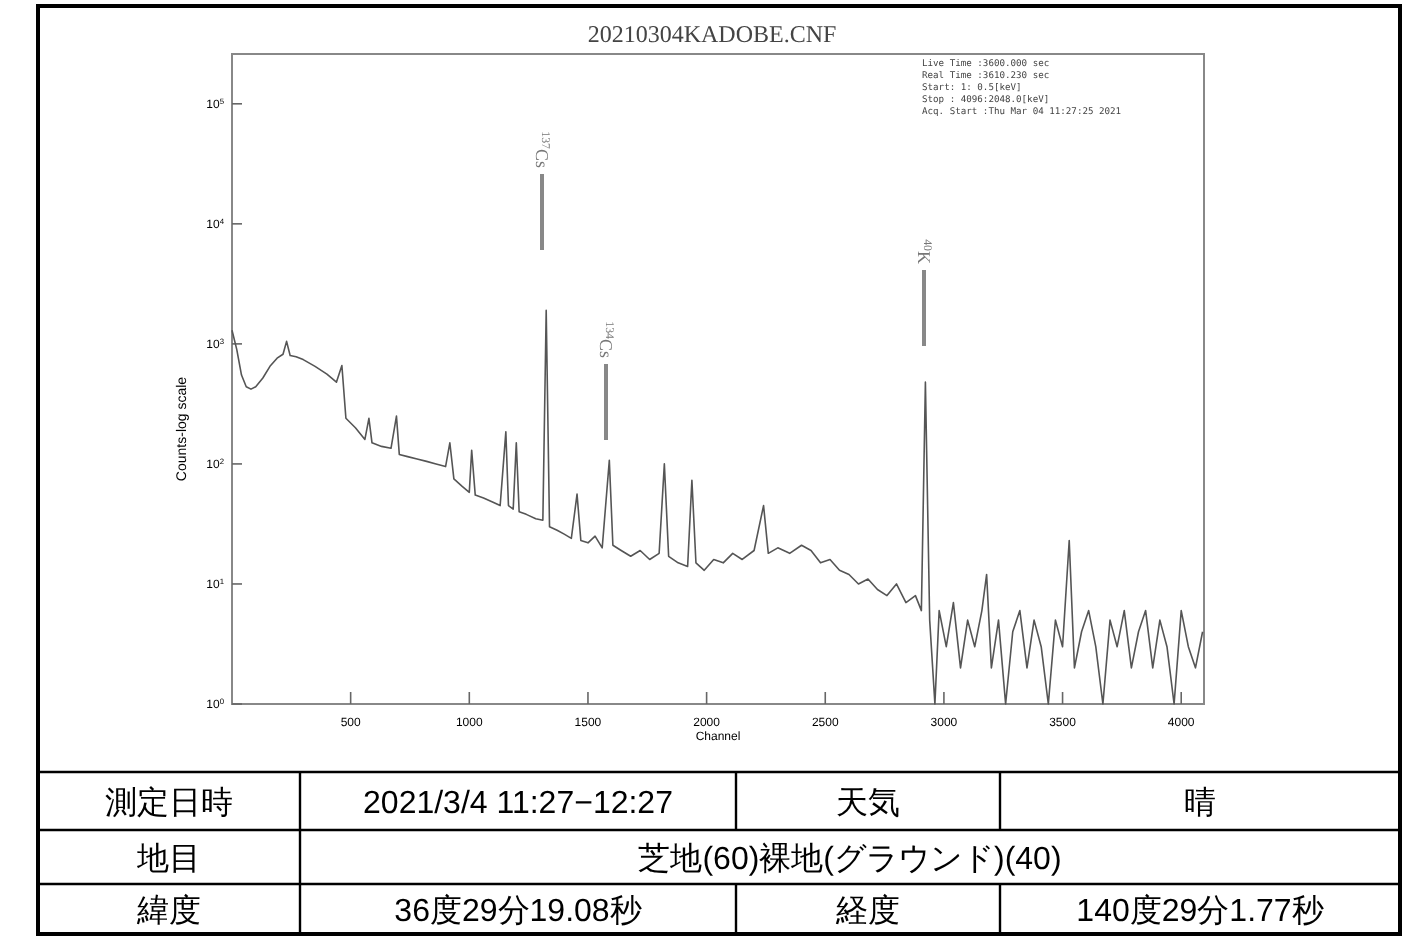 Image resolution: width=1404 pixels, height=936 pixels. Describe the element at coordinates (168, 859) in the screenshot. I see `text: 地目` at that location.